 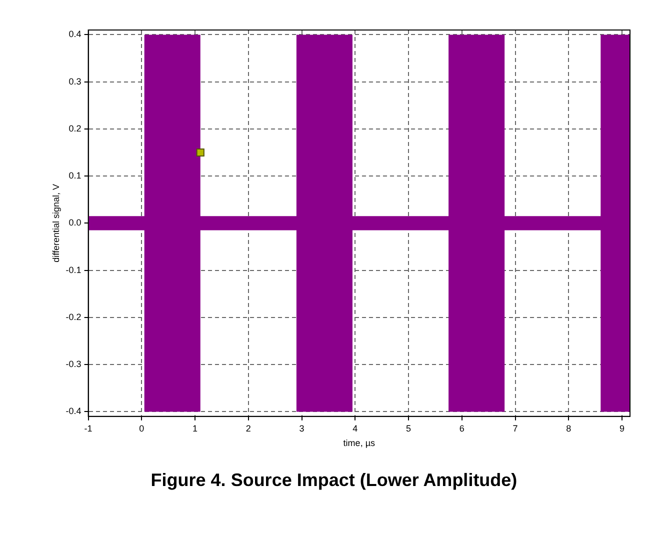 I want to click on x-tick-label: 7, so click(x=515, y=428).